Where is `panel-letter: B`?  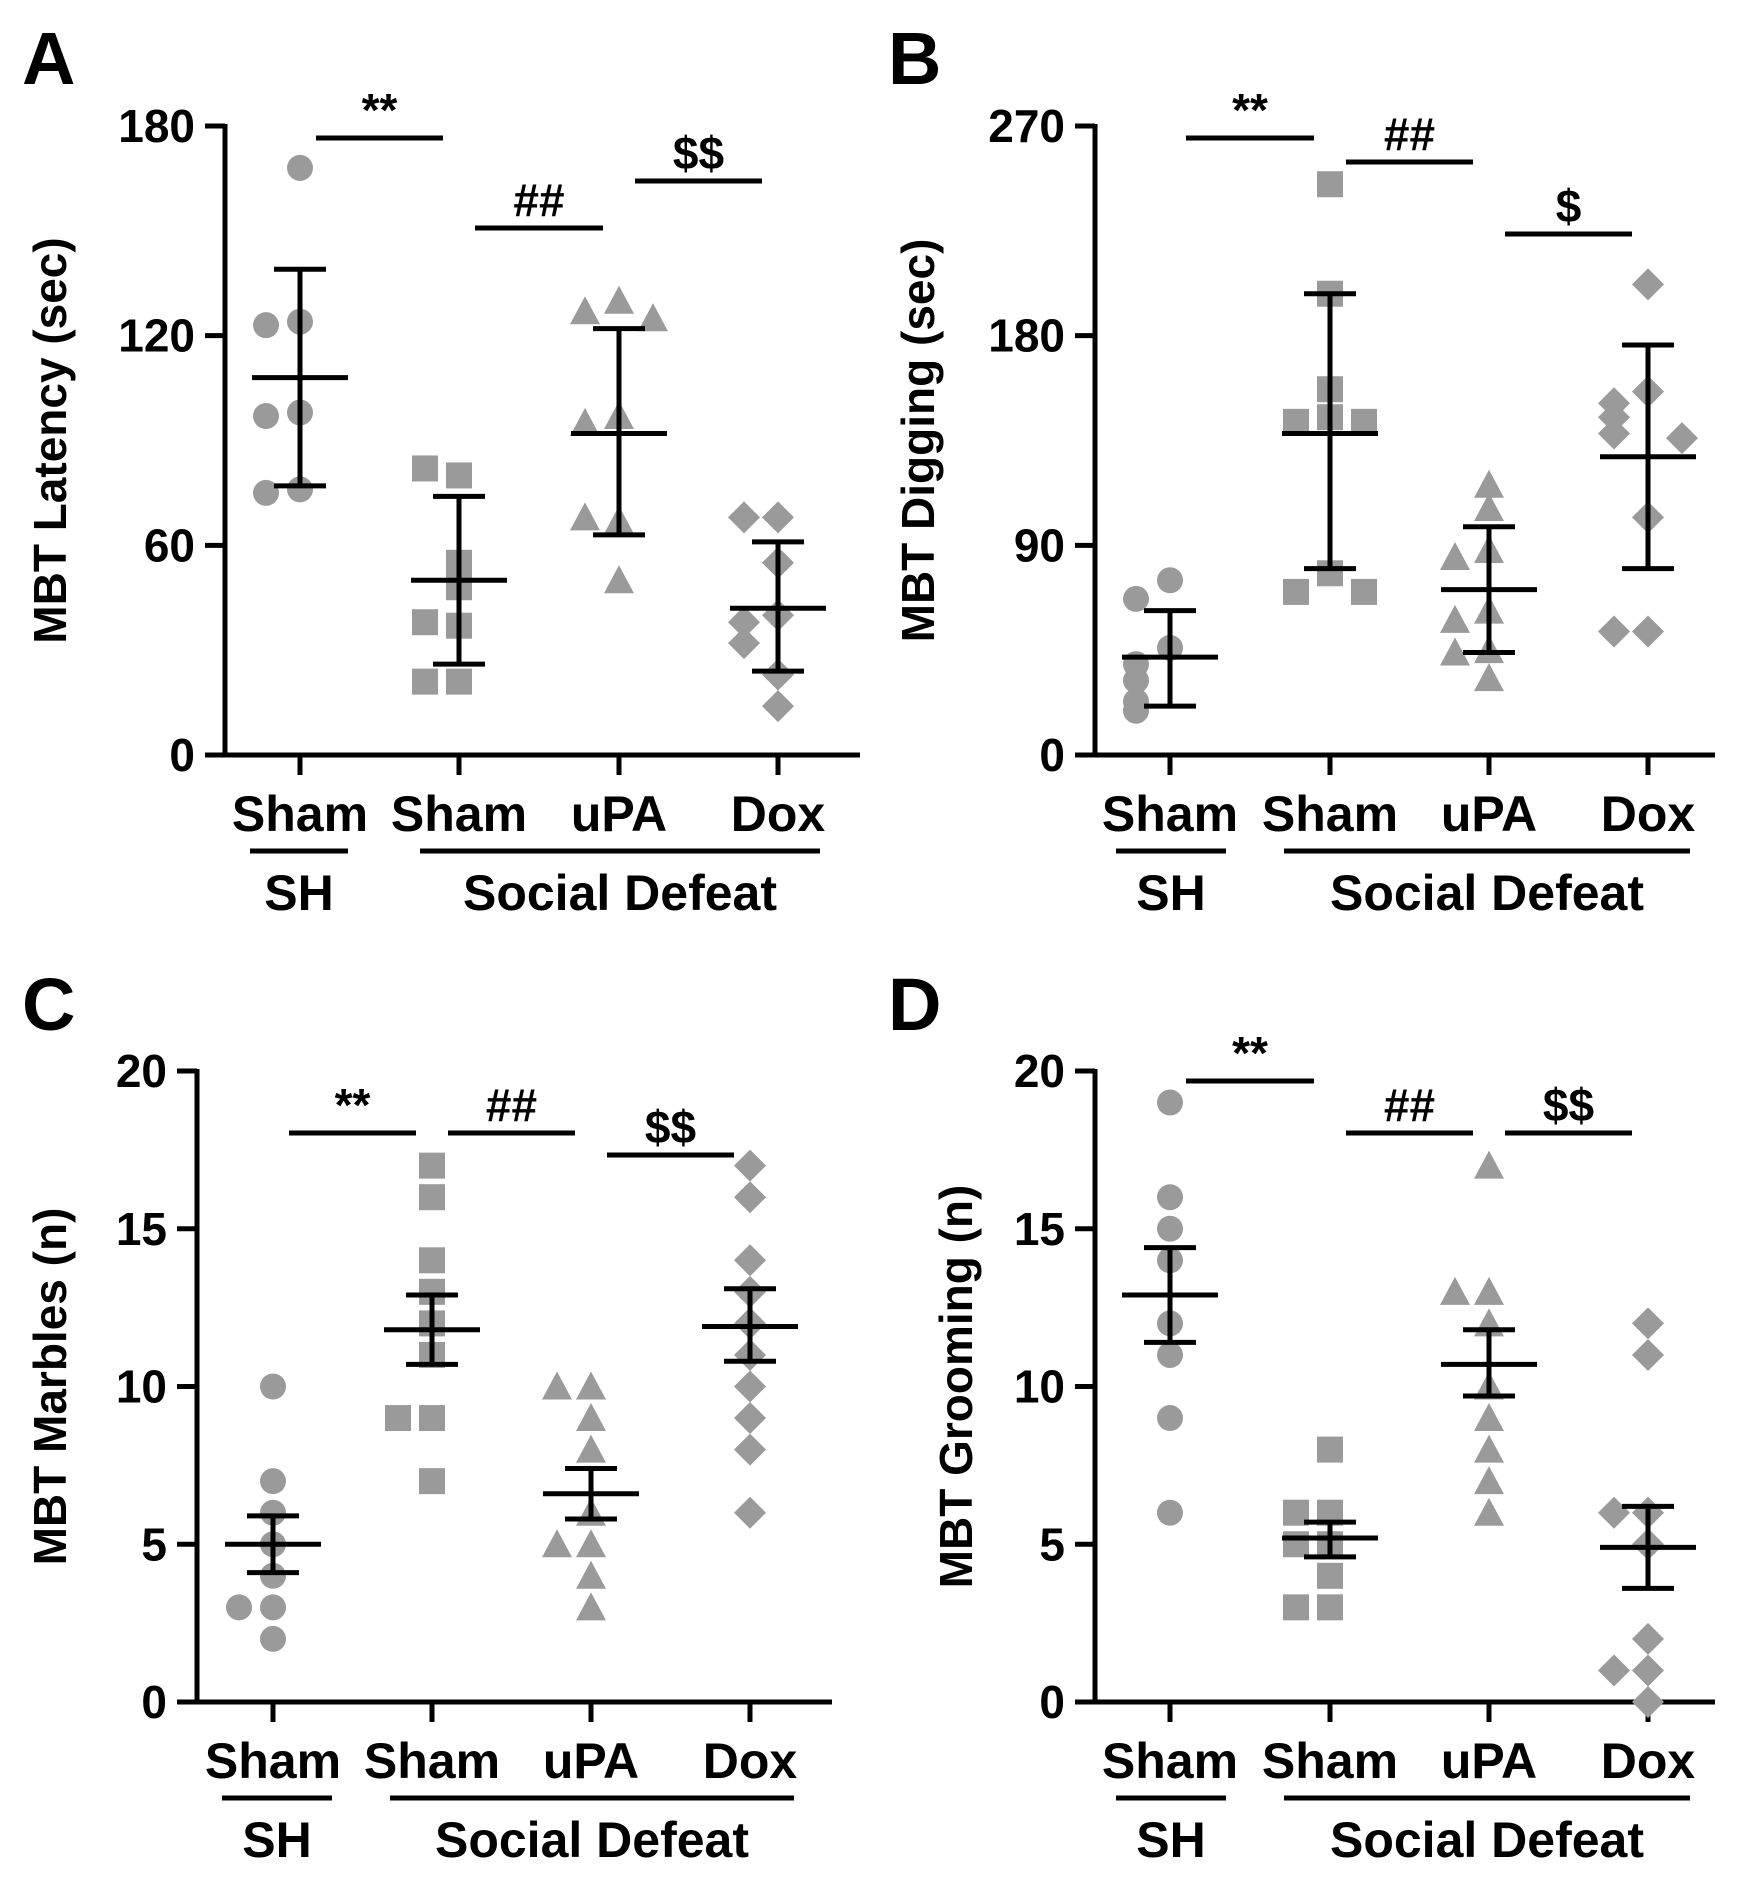
panel-letter: B is located at coordinates (914, 58).